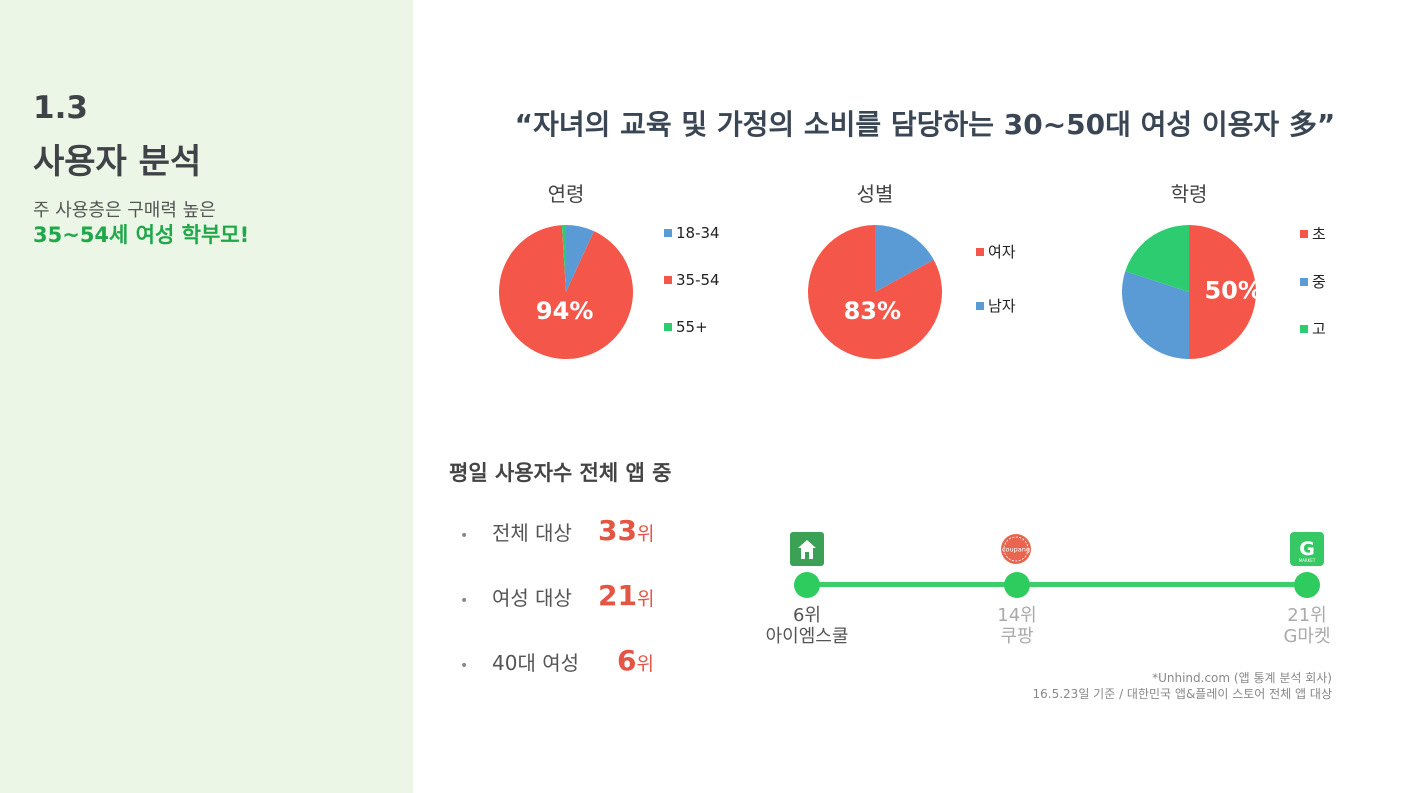 Image resolution: width=1410 pixels, height=793 pixels. What do you see at coordinates (875, 194) in the screenshot?
I see `chart-title-gender: 성별` at bounding box center [875, 194].